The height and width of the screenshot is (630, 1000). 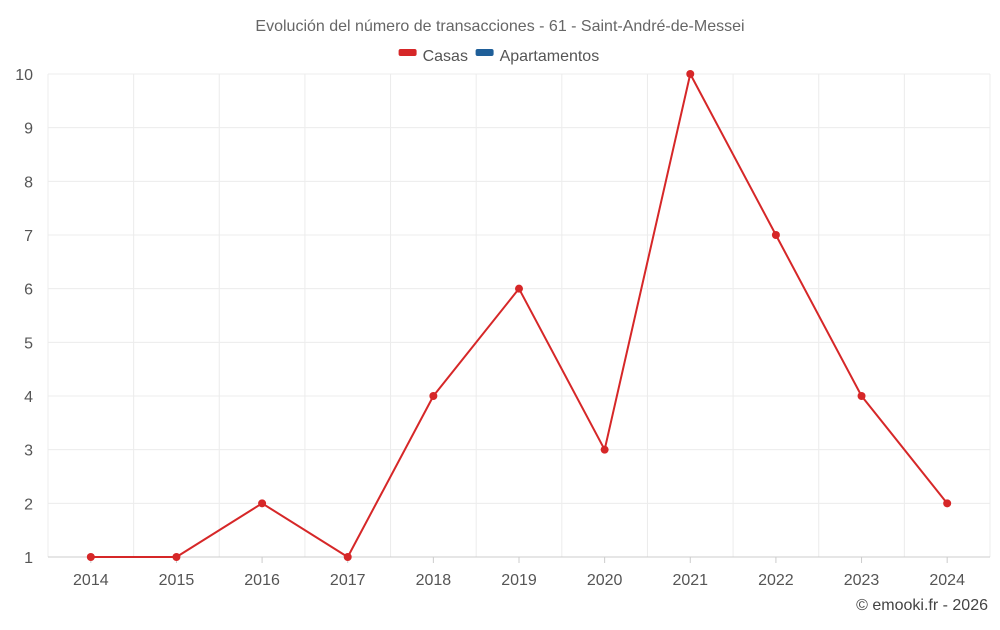 What do you see at coordinates (262, 580) in the screenshot?
I see `x-tick-label: 2016` at bounding box center [262, 580].